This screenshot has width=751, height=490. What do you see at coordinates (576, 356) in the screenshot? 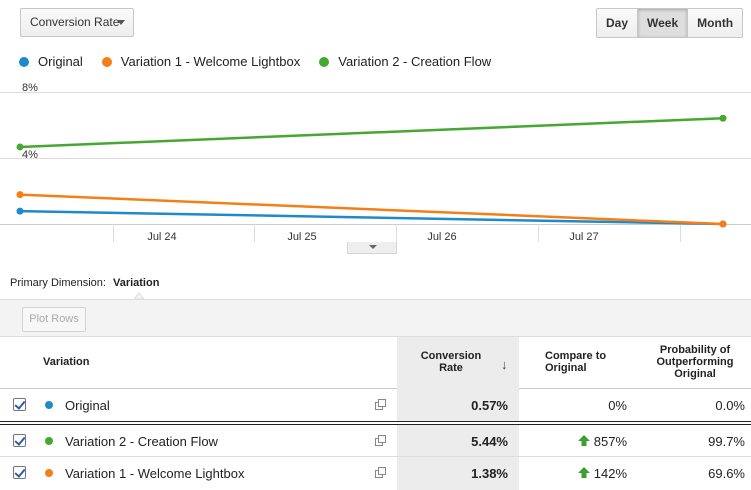
I see `header-line: Compare to` at bounding box center [576, 356].